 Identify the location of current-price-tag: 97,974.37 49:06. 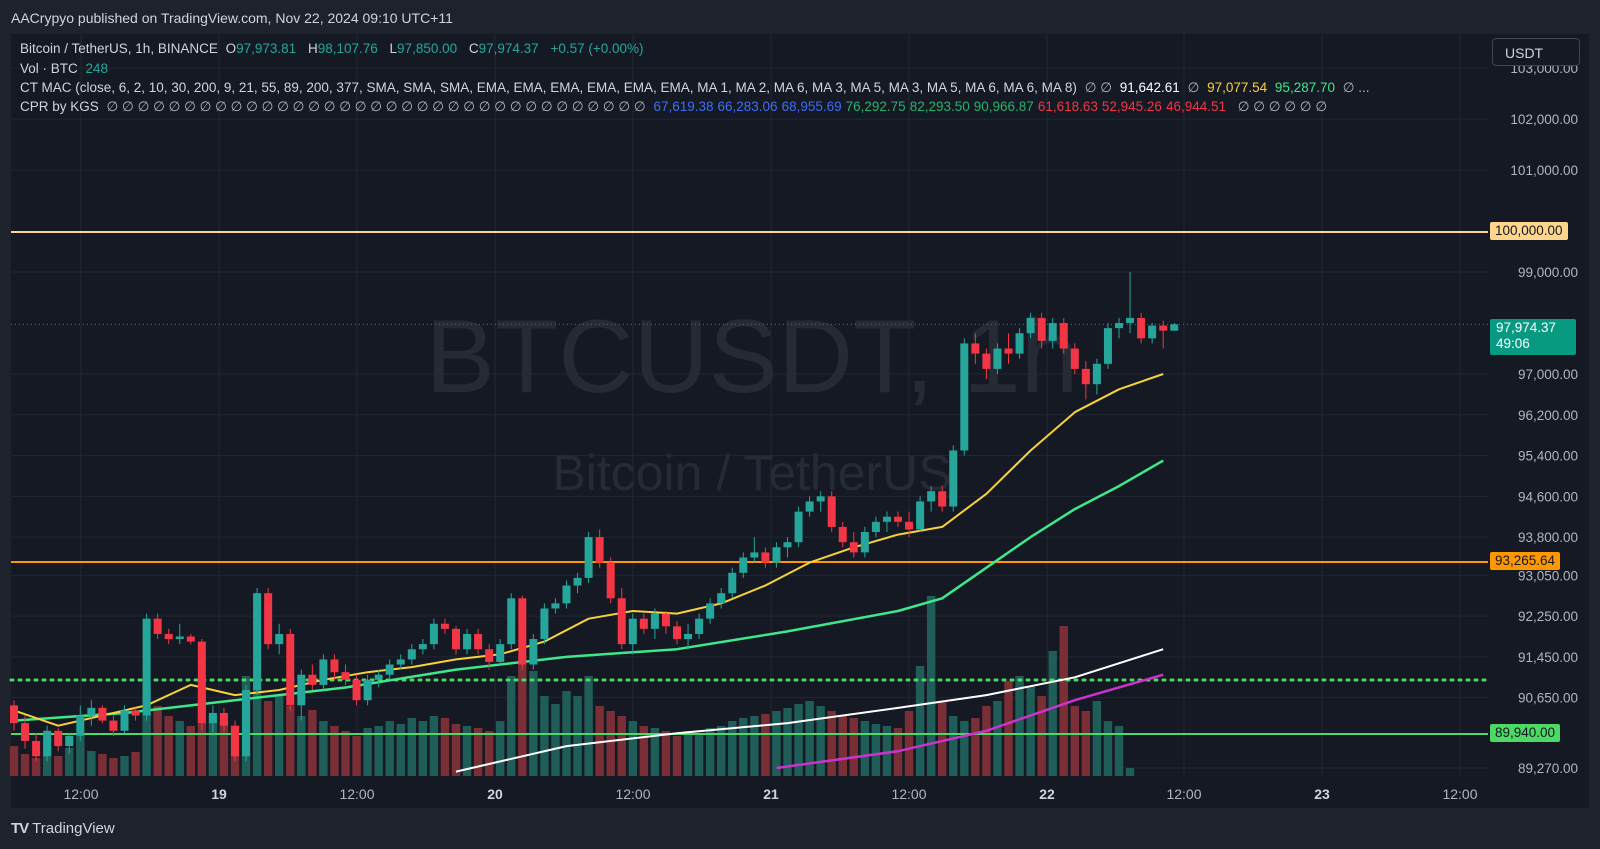
(1533, 337).